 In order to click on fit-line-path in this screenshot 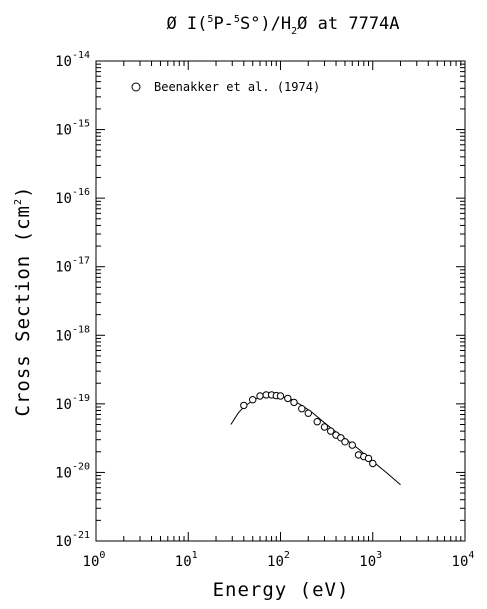, I will do `click(315, 440)`.